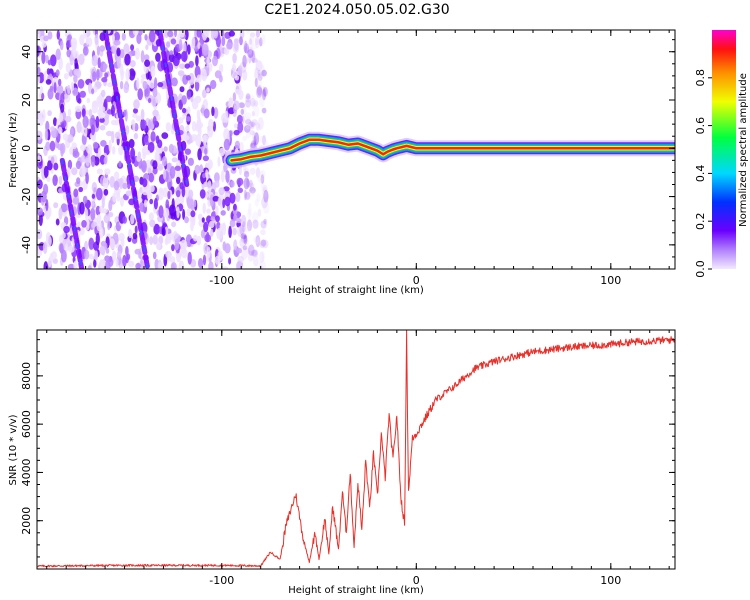 The image size is (750, 600). Describe the element at coordinates (610, 580) in the screenshot. I see `snr-xtick-label: 100` at that location.